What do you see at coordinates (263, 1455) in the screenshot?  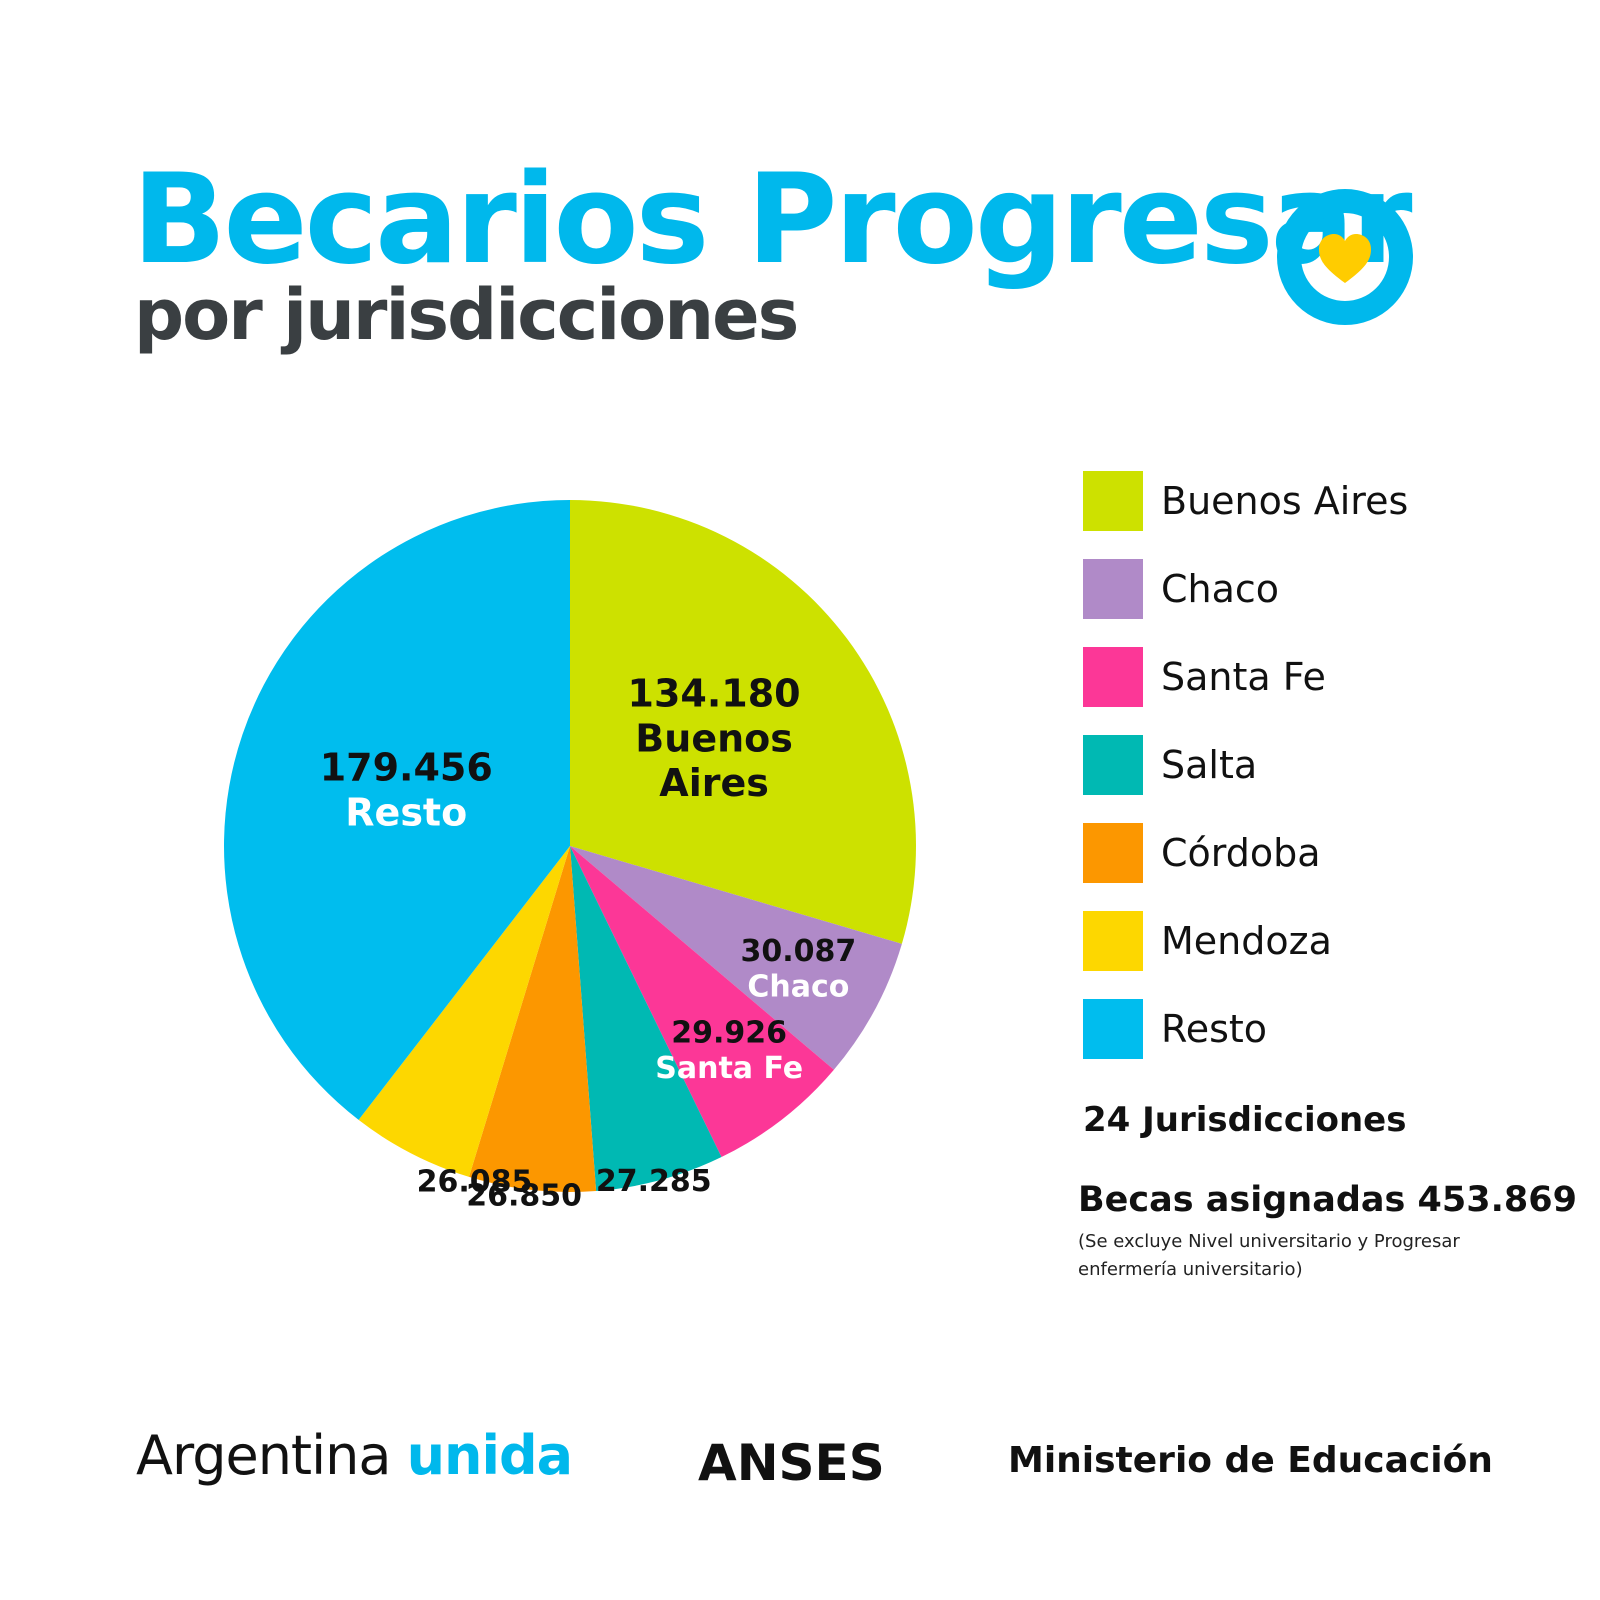 I see `argentina-text: Argentina` at bounding box center [263, 1455].